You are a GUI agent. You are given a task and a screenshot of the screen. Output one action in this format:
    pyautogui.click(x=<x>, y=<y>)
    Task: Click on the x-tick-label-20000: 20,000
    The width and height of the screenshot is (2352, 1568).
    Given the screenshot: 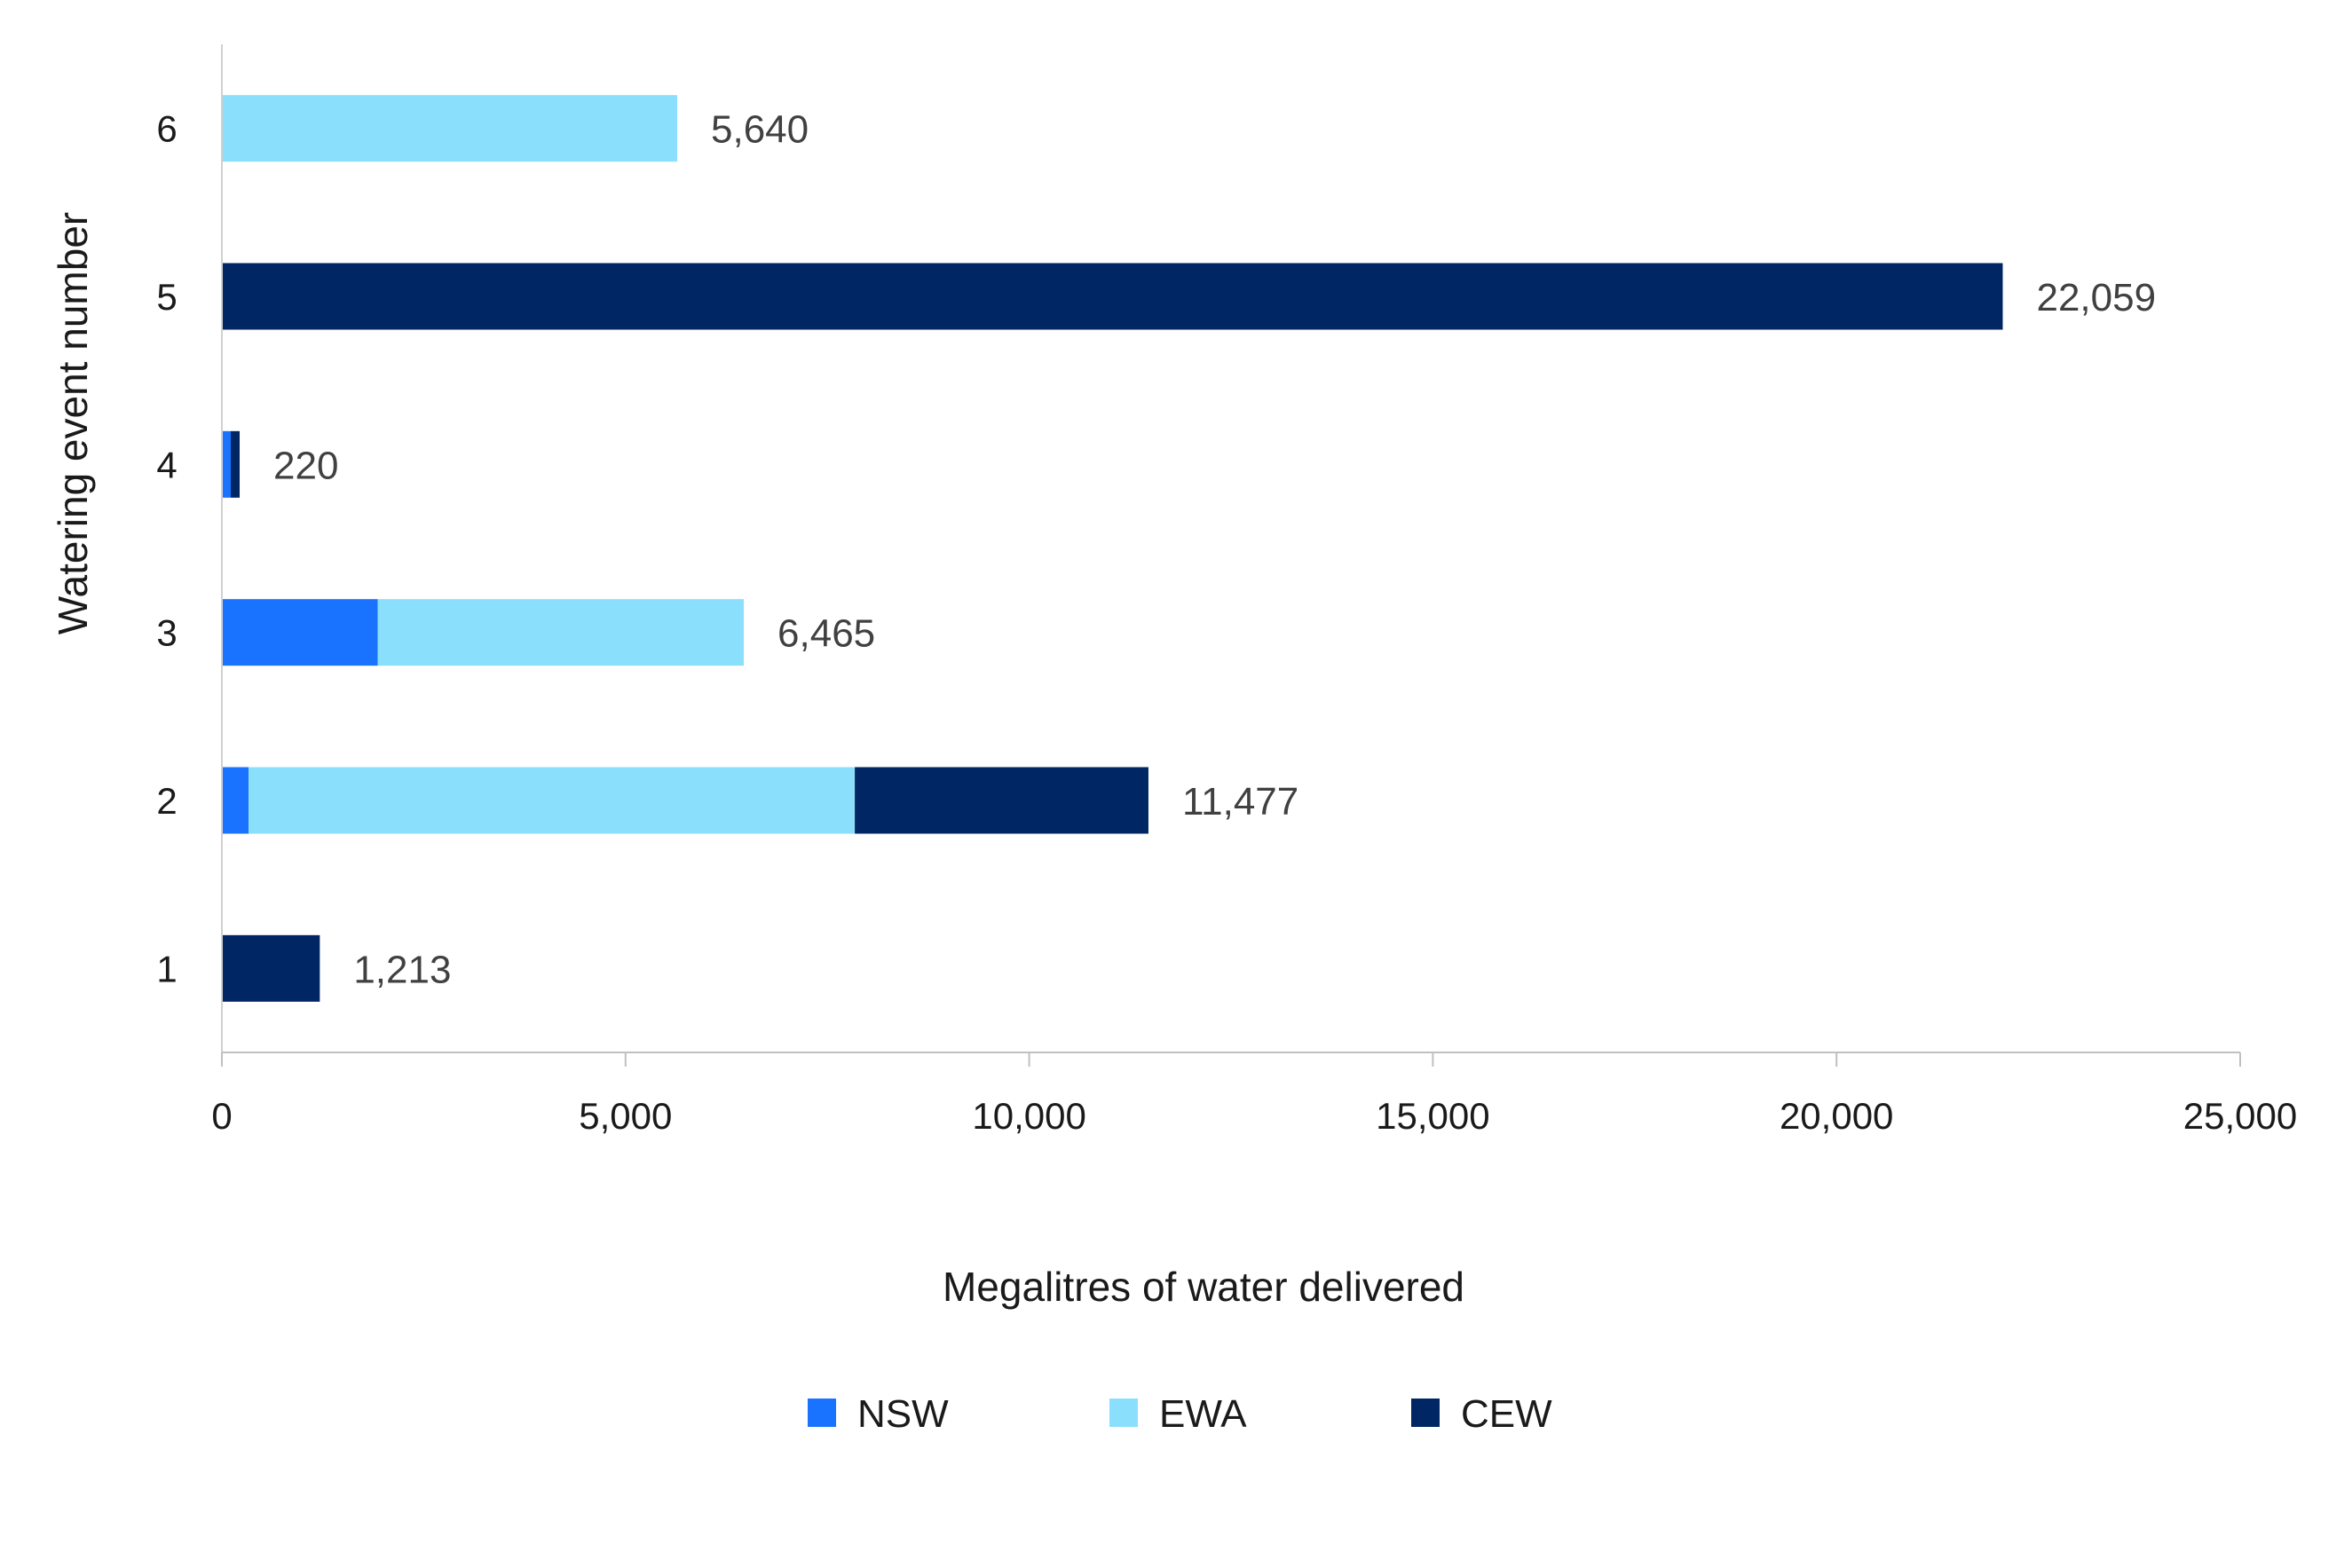 What is the action you would take?
    pyautogui.click(x=1837, y=1116)
    